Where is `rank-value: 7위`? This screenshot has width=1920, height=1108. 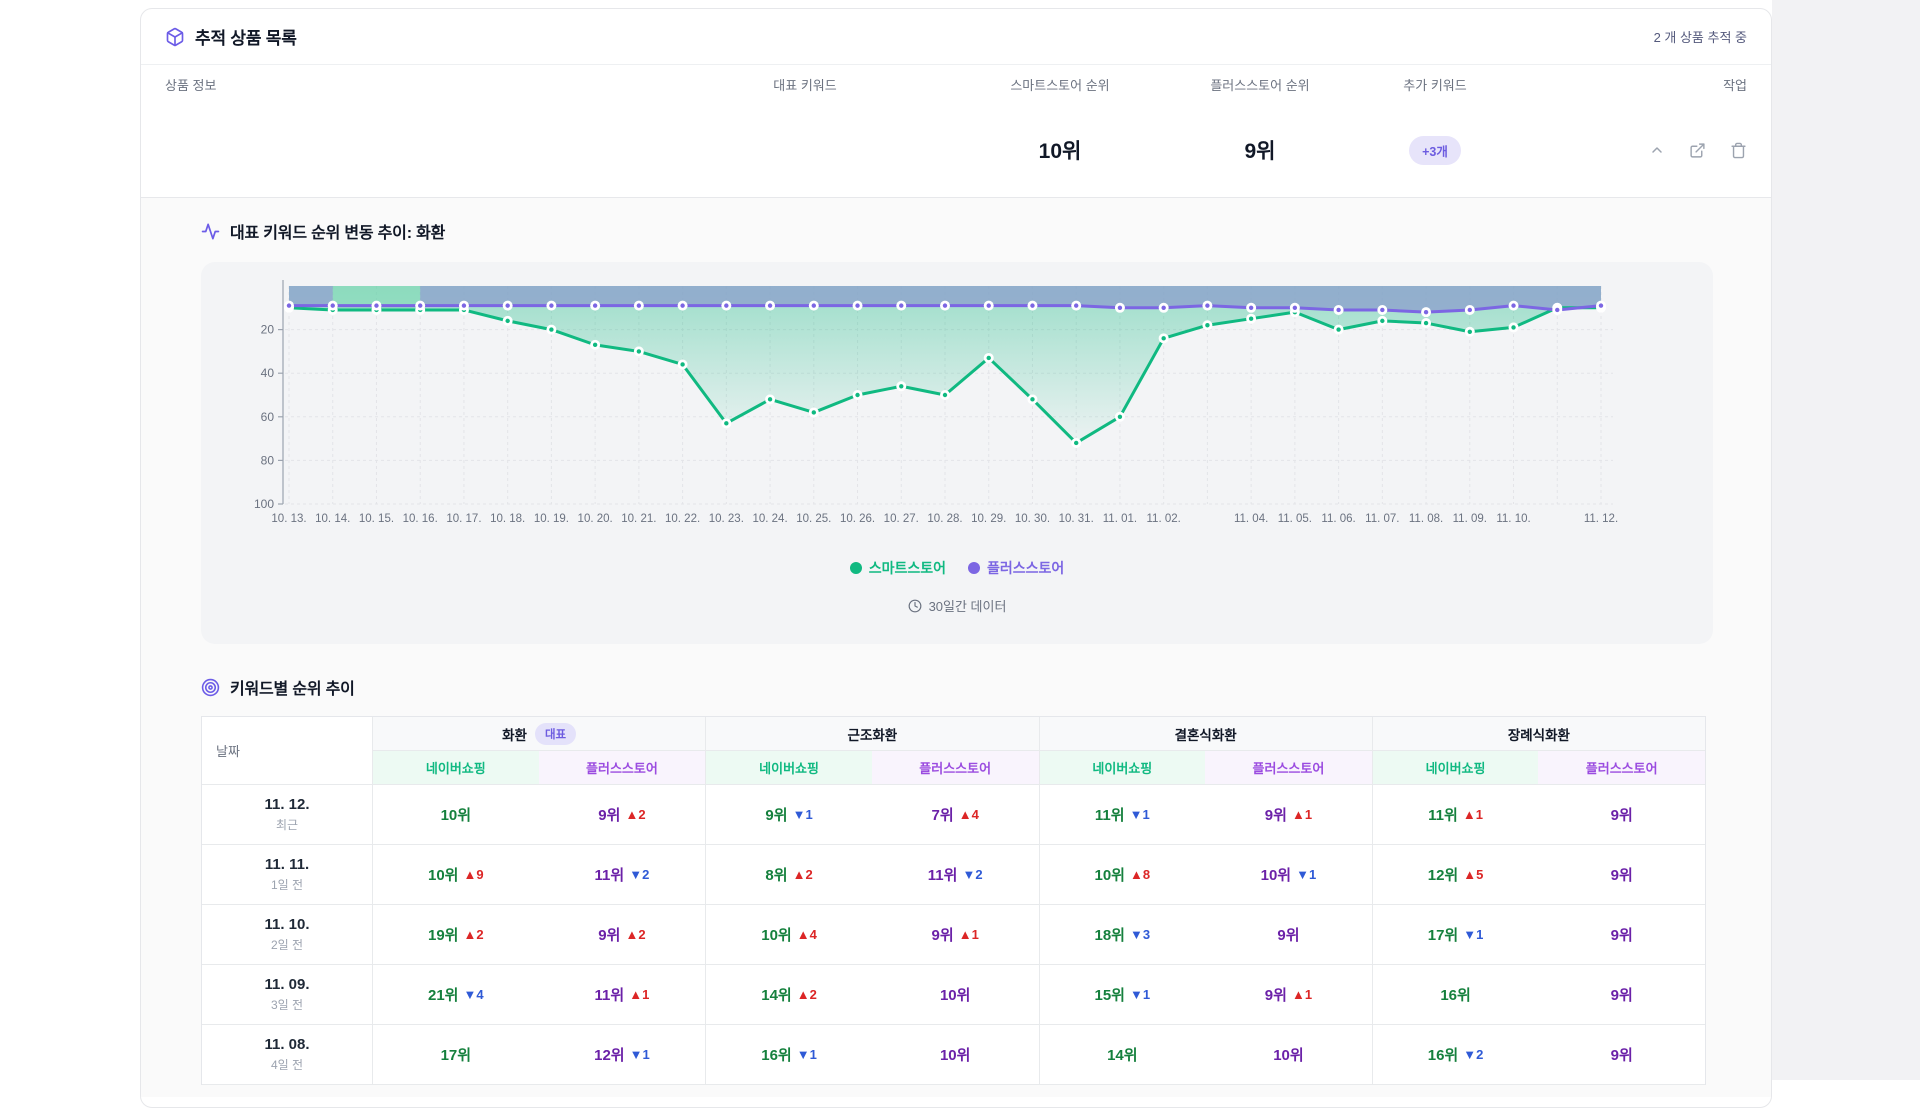
rank-value: 7위 is located at coordinates (942, 815).